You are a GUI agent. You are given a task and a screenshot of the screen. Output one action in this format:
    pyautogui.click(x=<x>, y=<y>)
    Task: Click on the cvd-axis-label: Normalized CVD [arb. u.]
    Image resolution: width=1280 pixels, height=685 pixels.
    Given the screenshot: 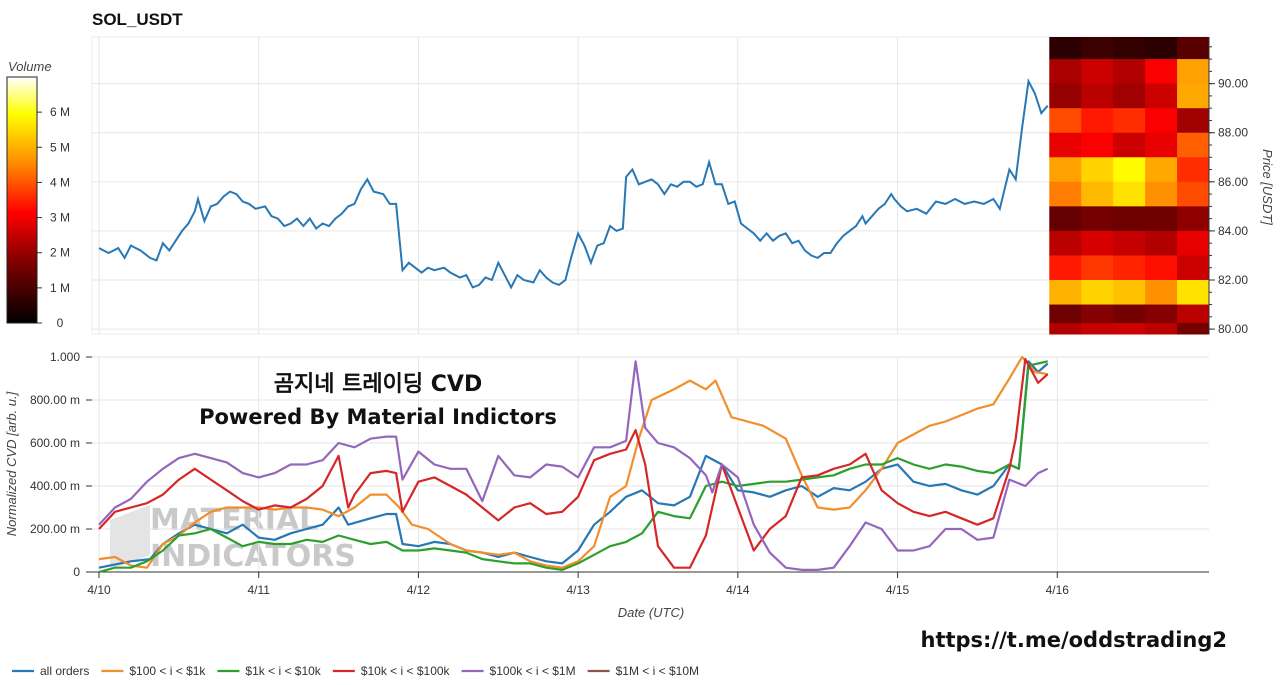 What is the action you would take?
    pyautogui.click(x=11, y=463)
    